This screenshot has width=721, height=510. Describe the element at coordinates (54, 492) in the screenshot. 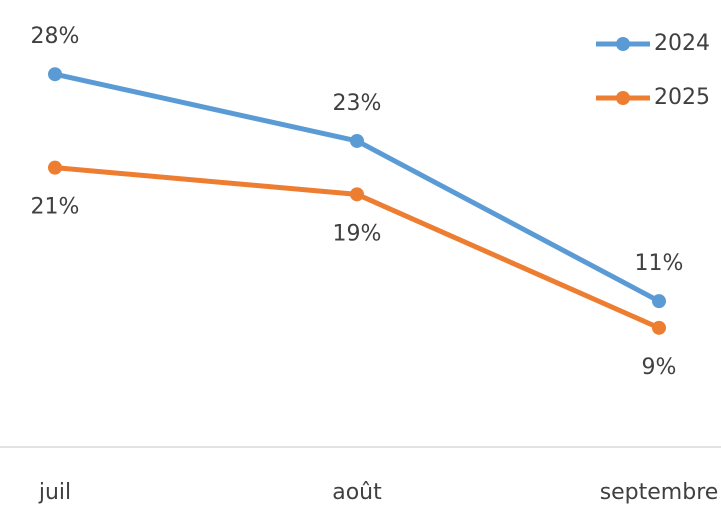

I see `x-tick-label: juil` at that location.